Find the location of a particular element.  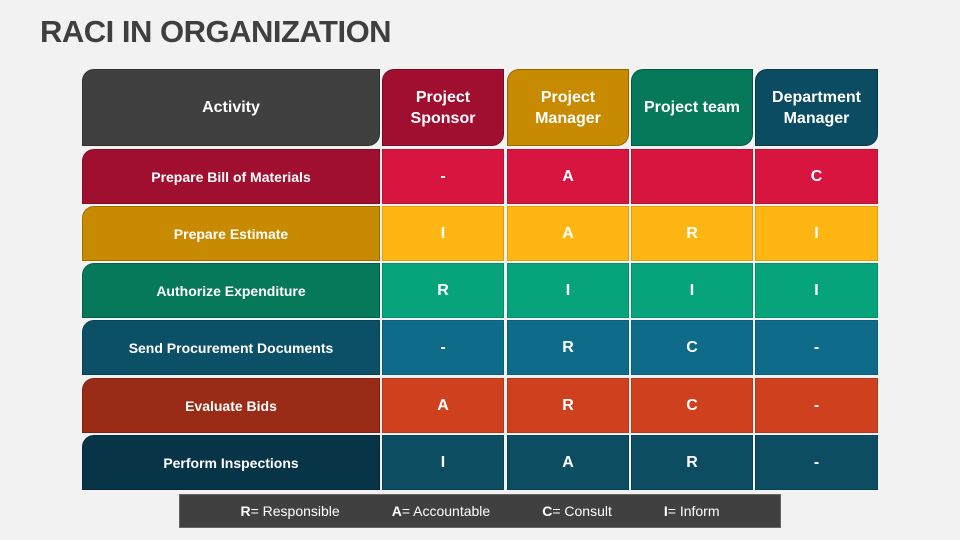

header-role: Project team is located at coordinates (692, 107).